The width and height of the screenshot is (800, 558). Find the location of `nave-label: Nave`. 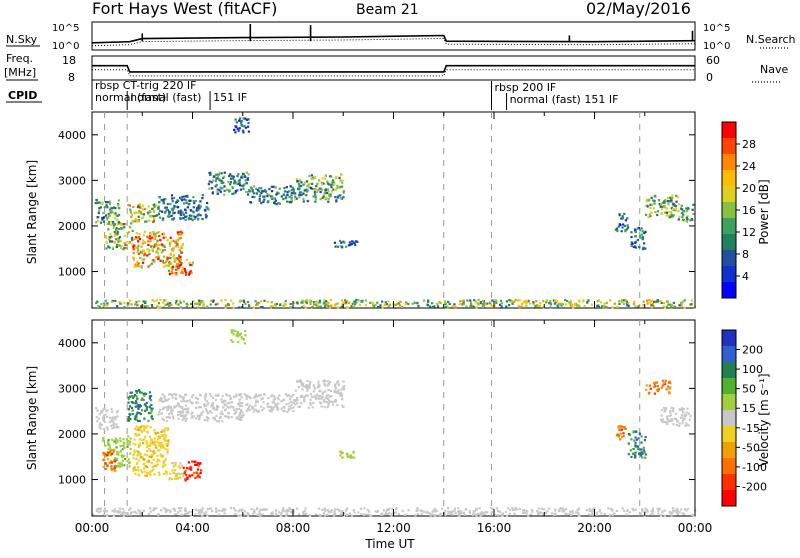

nave-label: Nave is located at coordinates (774, 69).